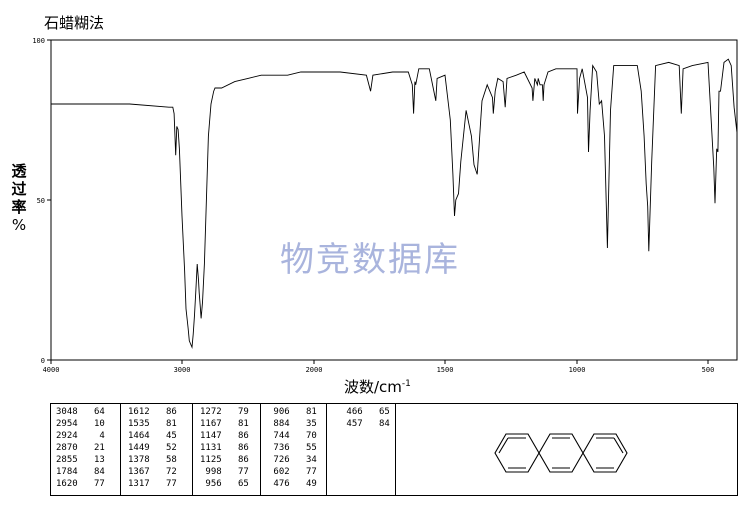 This screenshot has height=510, width=738. Describe the element at coordinates (303, 448) in the screenshot. I see `peak-transmittance: 55` at that location.